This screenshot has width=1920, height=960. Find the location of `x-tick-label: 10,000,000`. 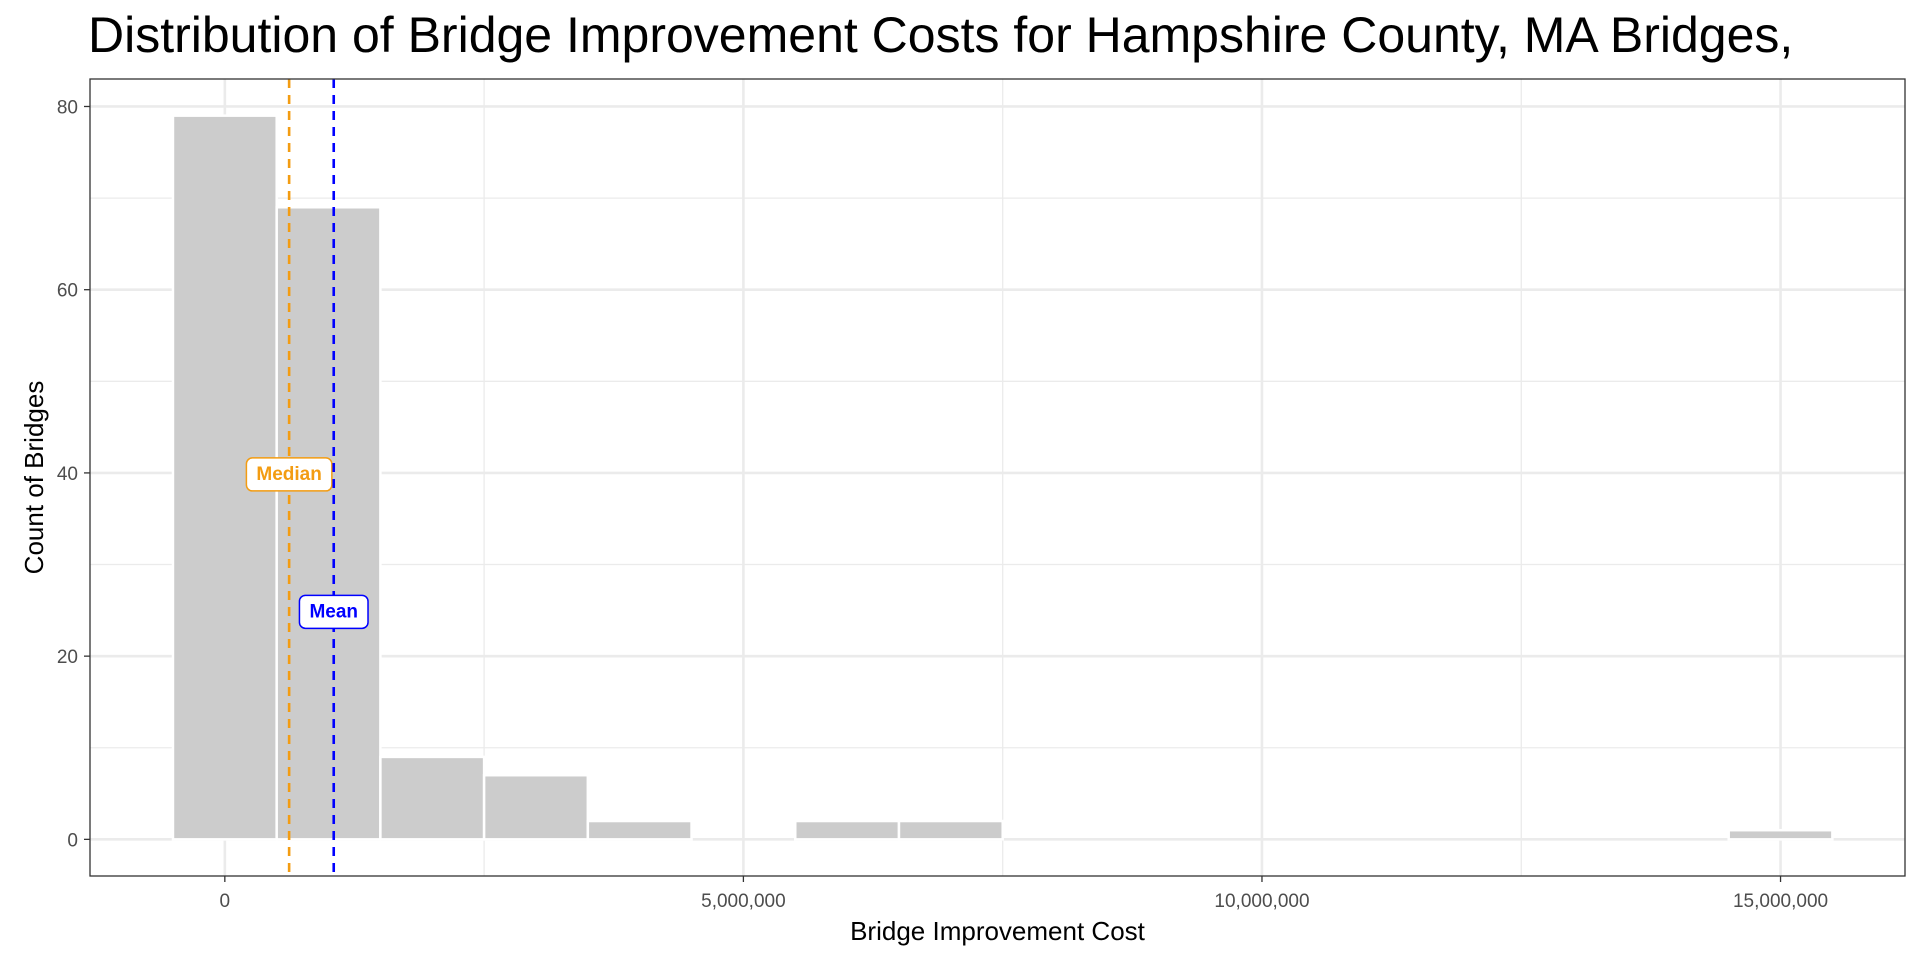

x-tick-label: 10,000,000 is located at coordinates (1261, 901).